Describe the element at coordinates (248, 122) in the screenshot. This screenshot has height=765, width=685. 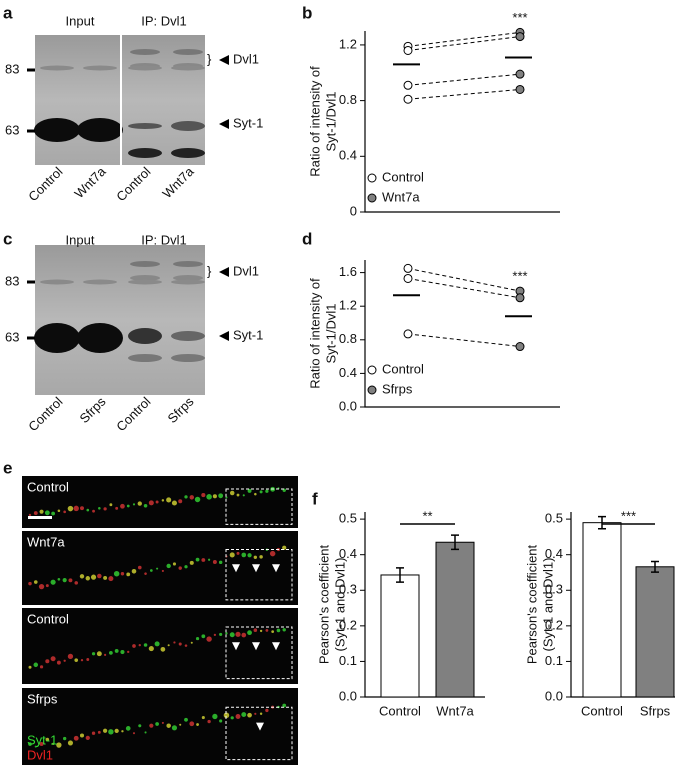
I see `band-label: Syt-1` at that location.